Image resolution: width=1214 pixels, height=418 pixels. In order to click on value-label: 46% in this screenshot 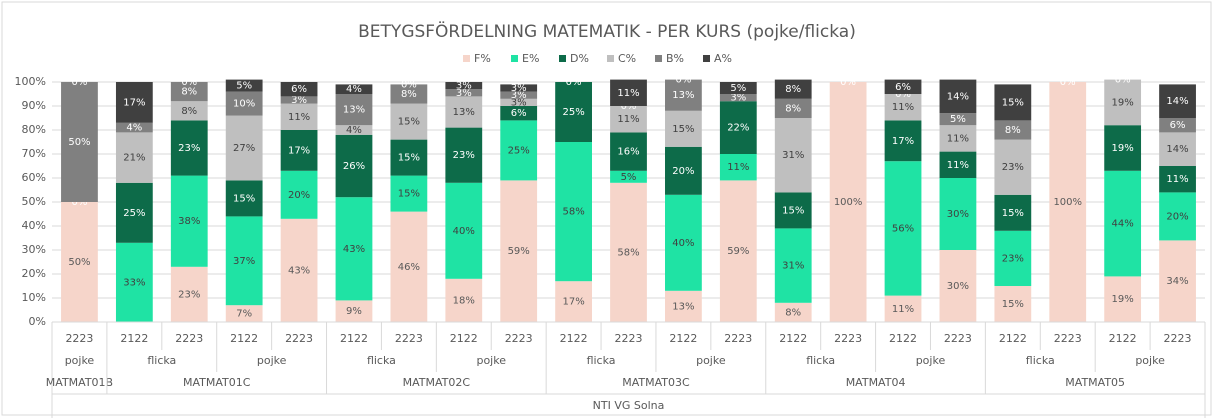, I will do `click(409, 267)`.